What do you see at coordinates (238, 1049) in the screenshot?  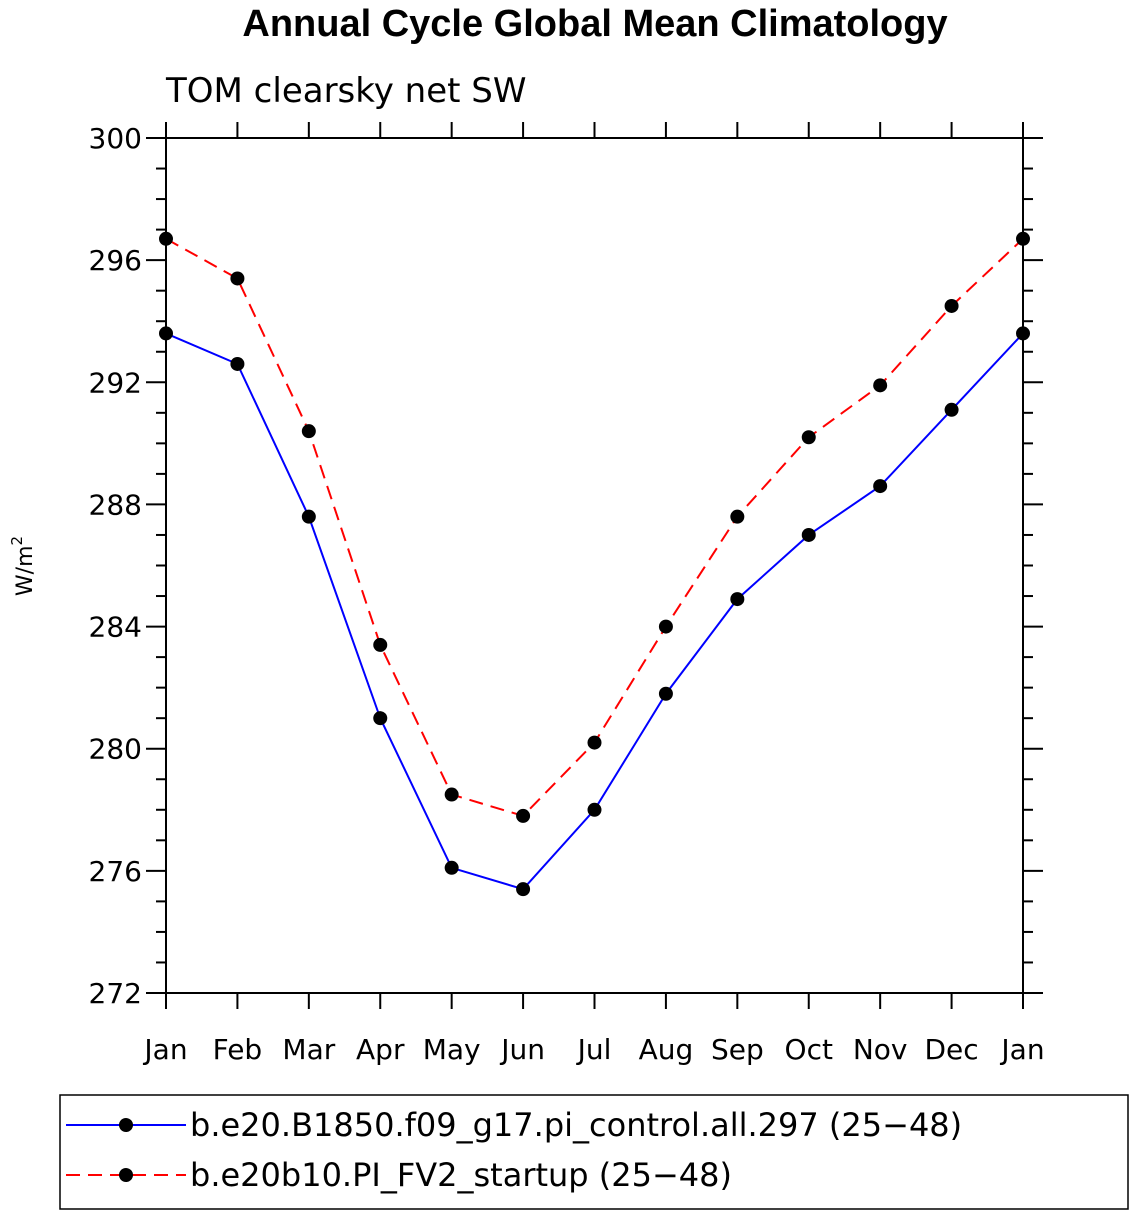 I see `x-tick-label-feb: Feb` at bounding box center [238, 1049].